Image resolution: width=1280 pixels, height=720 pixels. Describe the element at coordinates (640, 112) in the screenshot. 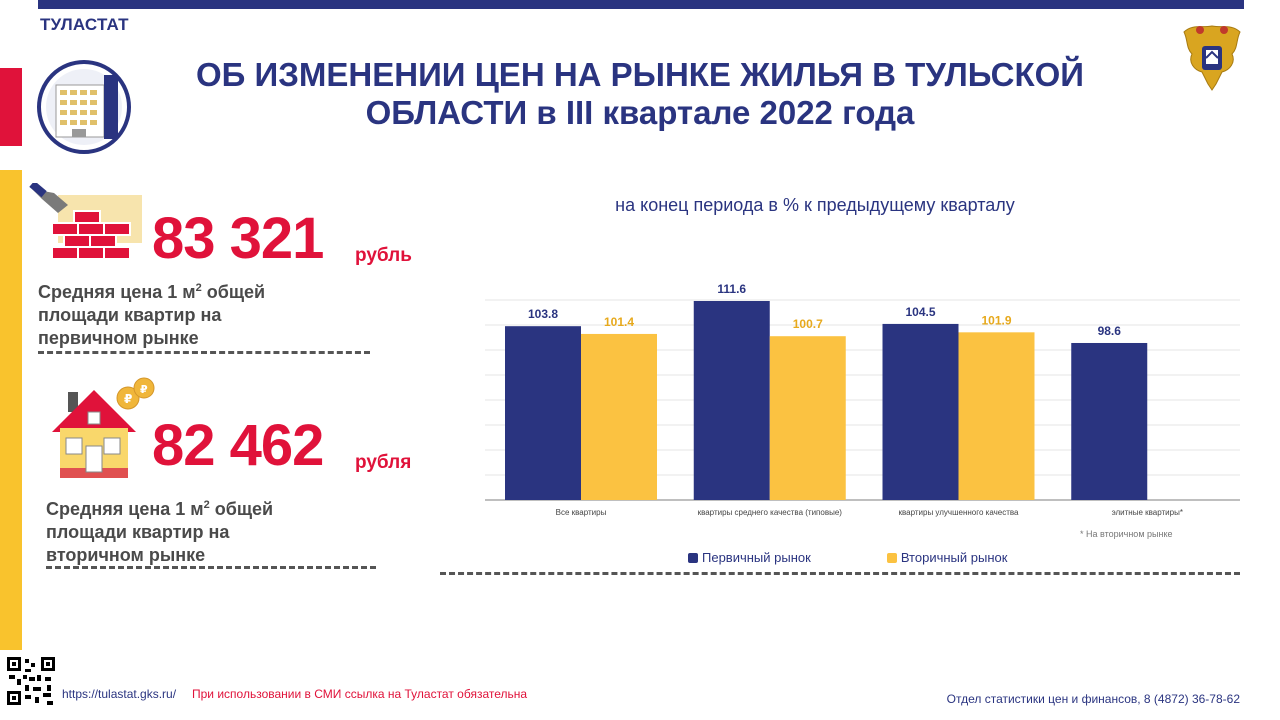

I see `page-title-line2: ОБЛАСТИ в III квартале 2022 года` at that location.